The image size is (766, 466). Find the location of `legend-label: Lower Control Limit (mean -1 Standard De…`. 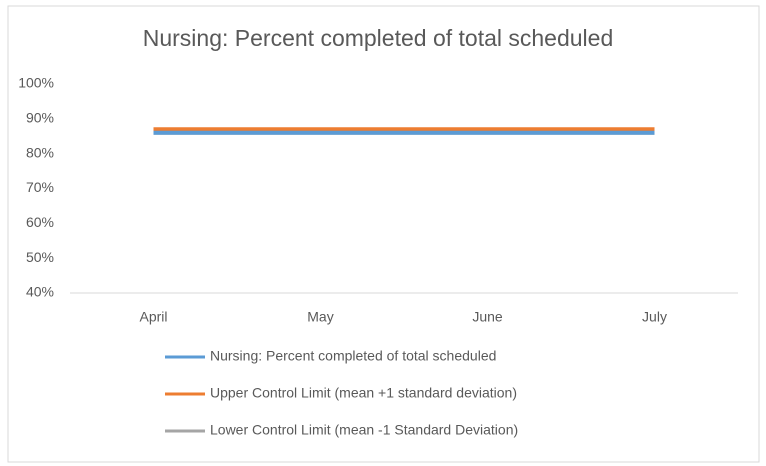

legend-label: Lower Control Limit (mean -1 Standard De… is located at coordinates (364, 430).